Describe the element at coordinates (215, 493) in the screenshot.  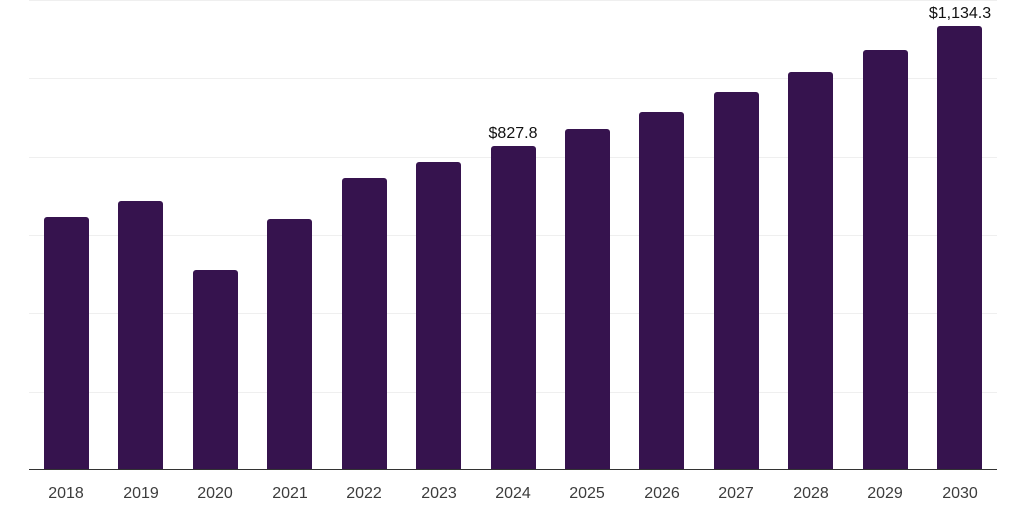
I see `x-tick-label-2020: 2020` at that location.